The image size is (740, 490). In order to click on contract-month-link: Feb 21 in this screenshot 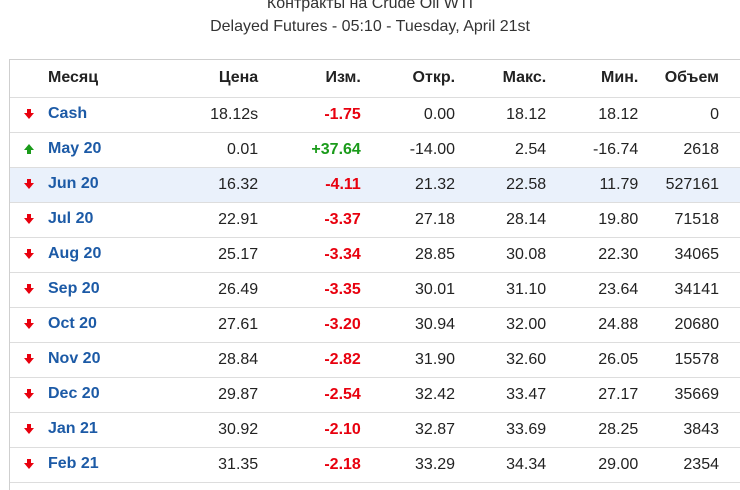, I will do `click(73, 464)`.